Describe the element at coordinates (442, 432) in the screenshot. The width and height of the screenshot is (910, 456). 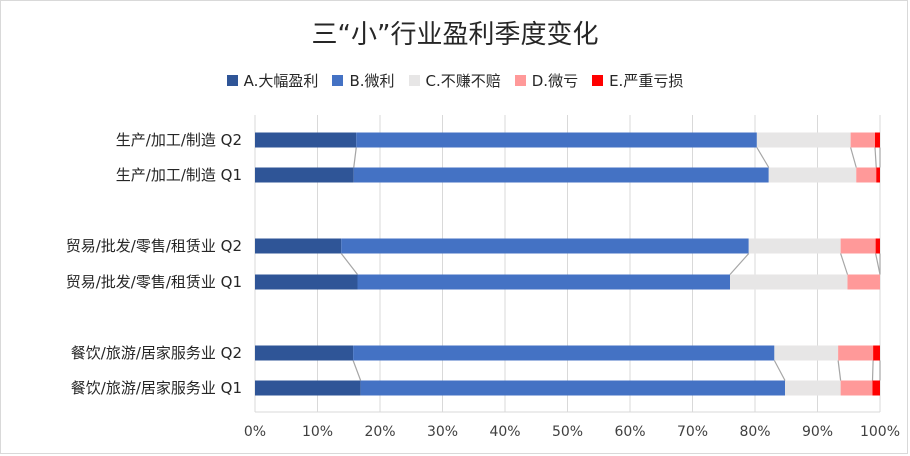
I see `x-tick-label: 30%` at that location.